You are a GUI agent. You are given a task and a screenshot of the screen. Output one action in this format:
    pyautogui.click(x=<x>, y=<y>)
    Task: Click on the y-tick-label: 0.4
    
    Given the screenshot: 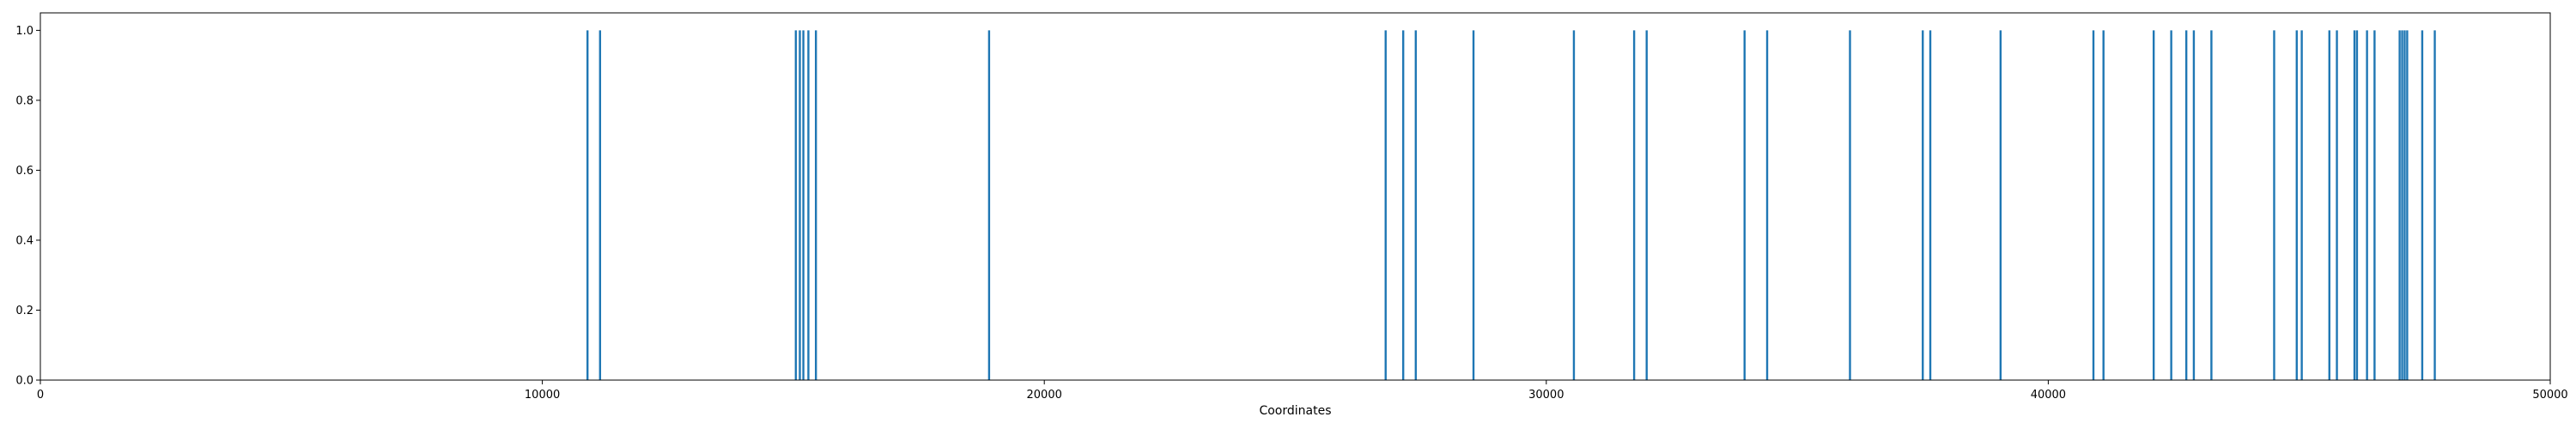 What is the action you would take?
    pyautogui.click(x=24, y=240)
    